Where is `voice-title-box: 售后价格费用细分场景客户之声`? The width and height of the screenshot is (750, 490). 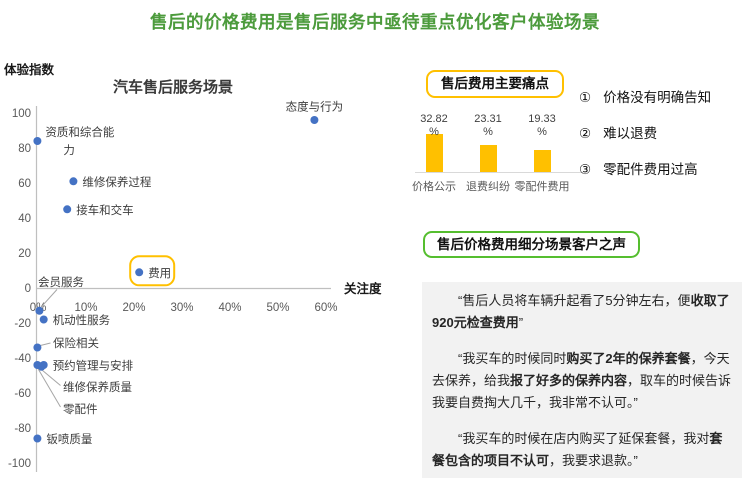
voice-title-box: 售后价格费用细分场景客户之声 is located at coordinates (531, 244).